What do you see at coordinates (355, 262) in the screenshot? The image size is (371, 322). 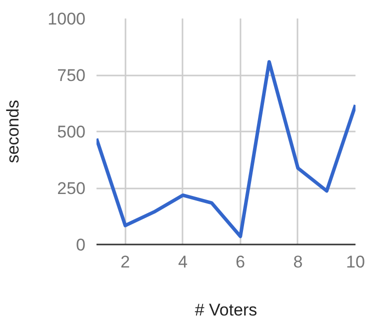 I see `x-tick-label: 10` at bounding box center [355, 262].